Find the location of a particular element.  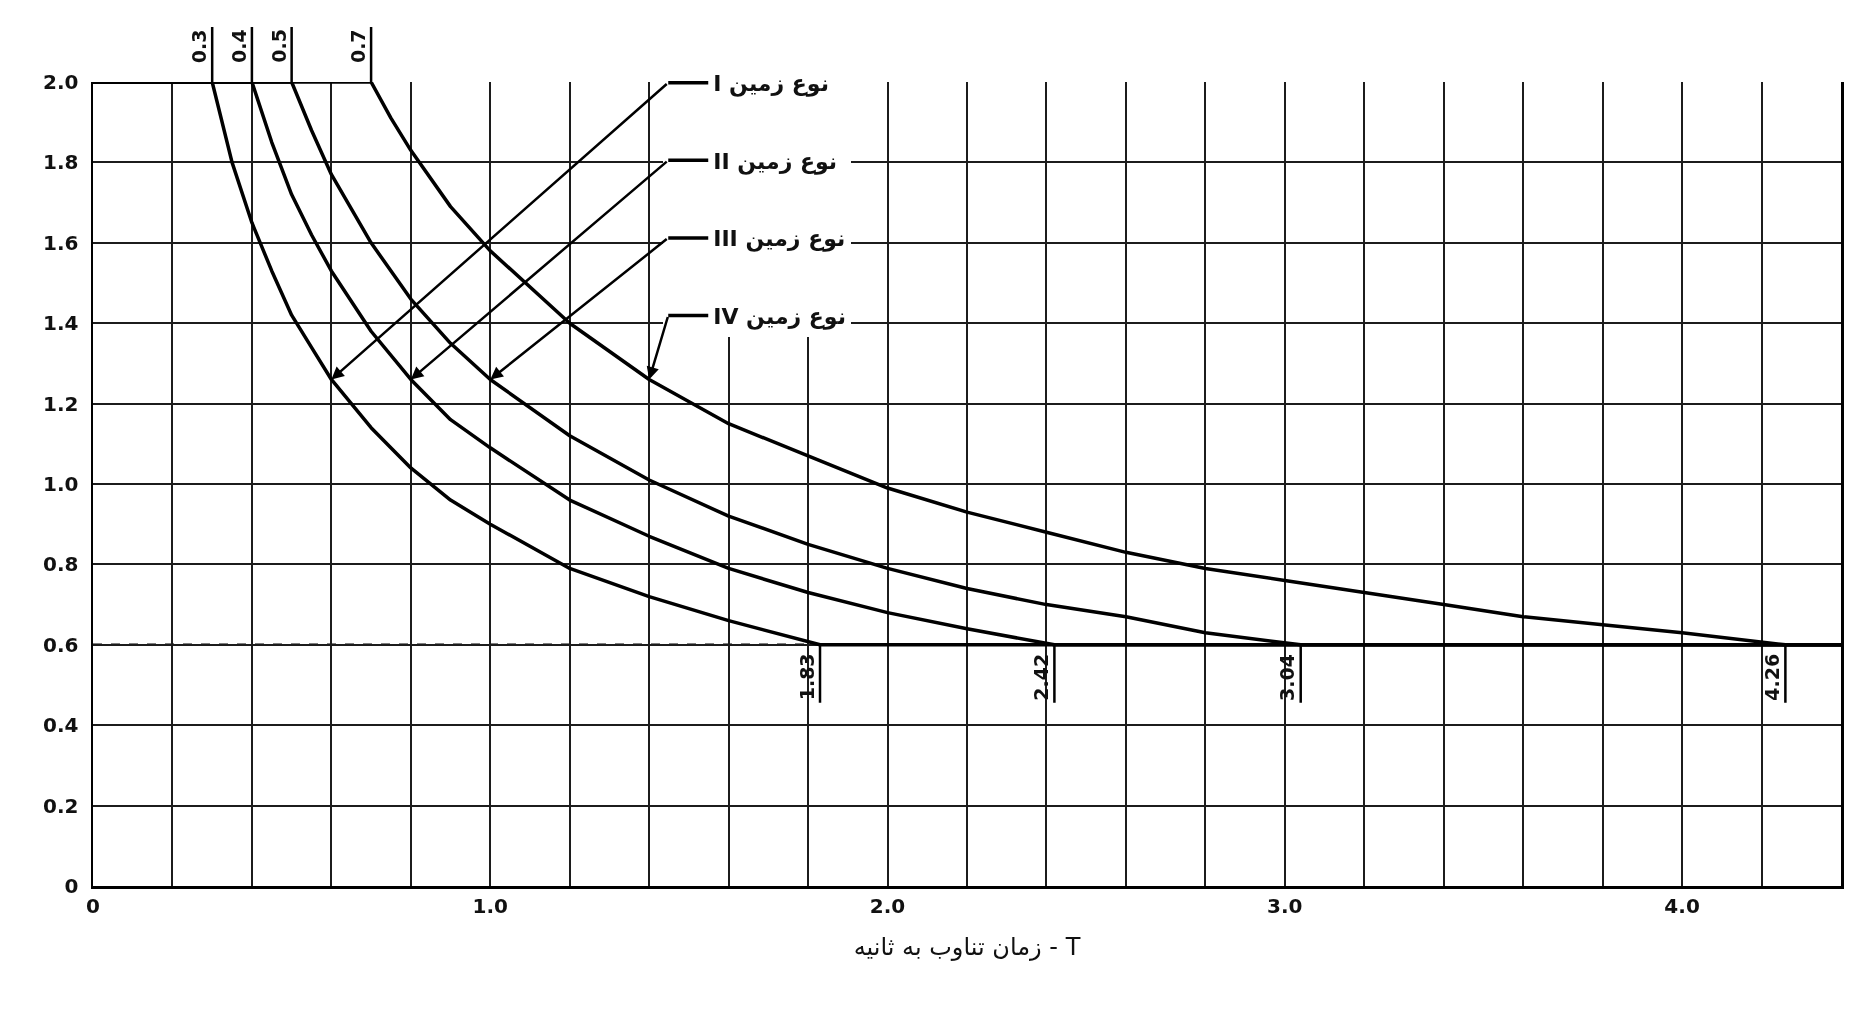

x-tick-label: 3.0 is located at coordinates (1285, 906).